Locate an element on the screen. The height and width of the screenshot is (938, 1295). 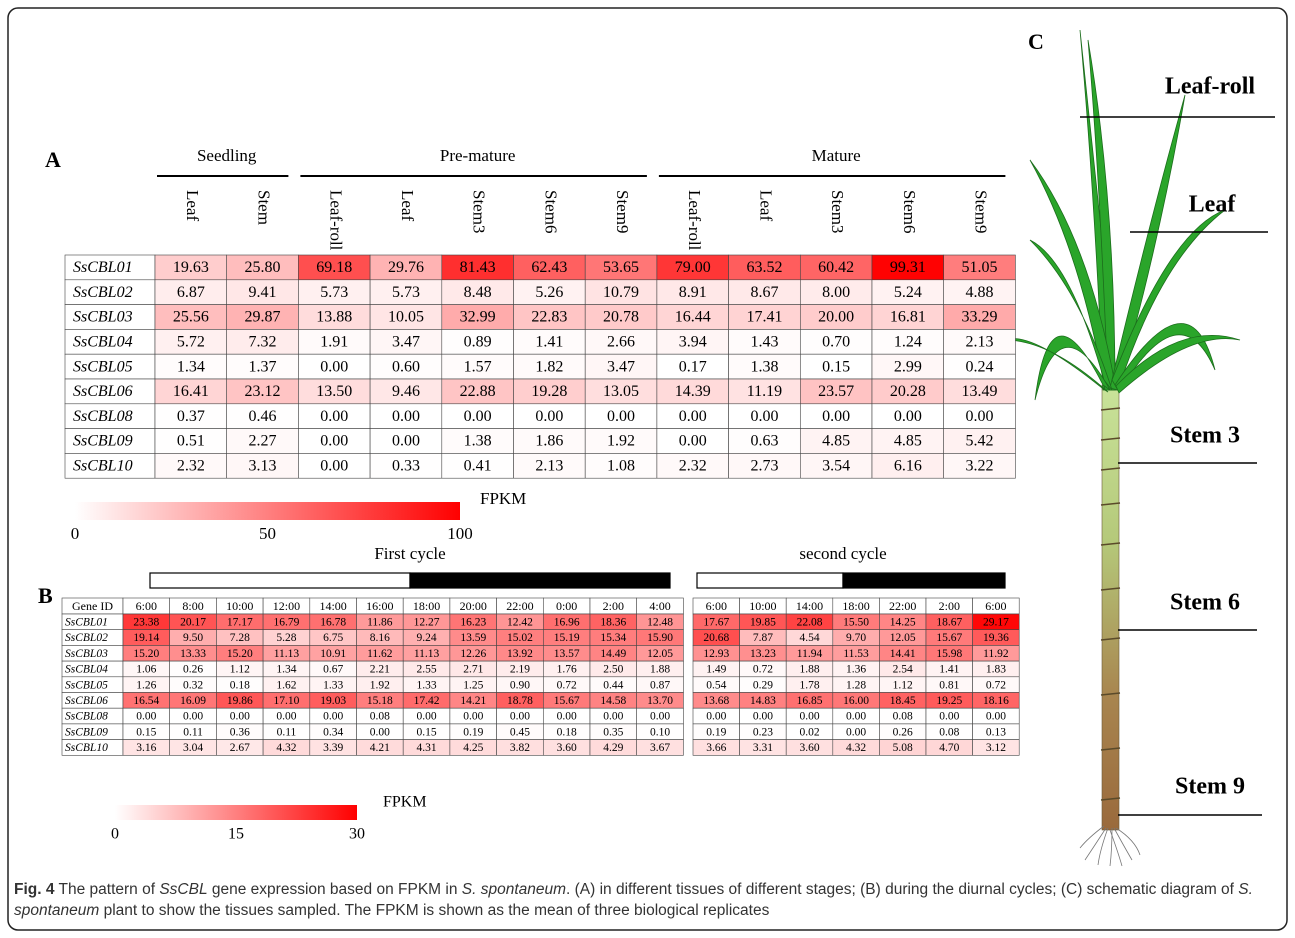
cell-value: 8.16 is located at coordinates (380, 638).